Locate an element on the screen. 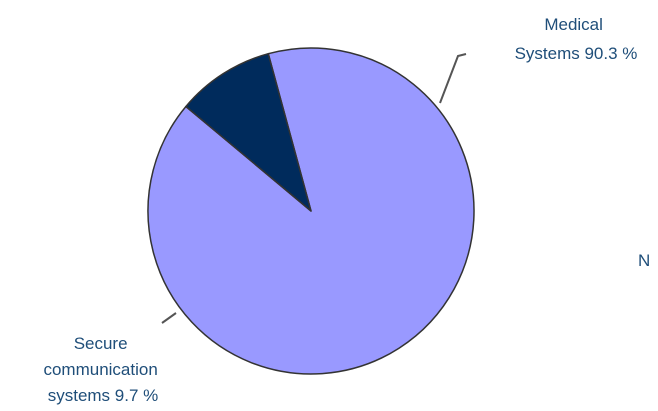  slice-label-medical-line-1: Medical is located at coordinates (573, 24).